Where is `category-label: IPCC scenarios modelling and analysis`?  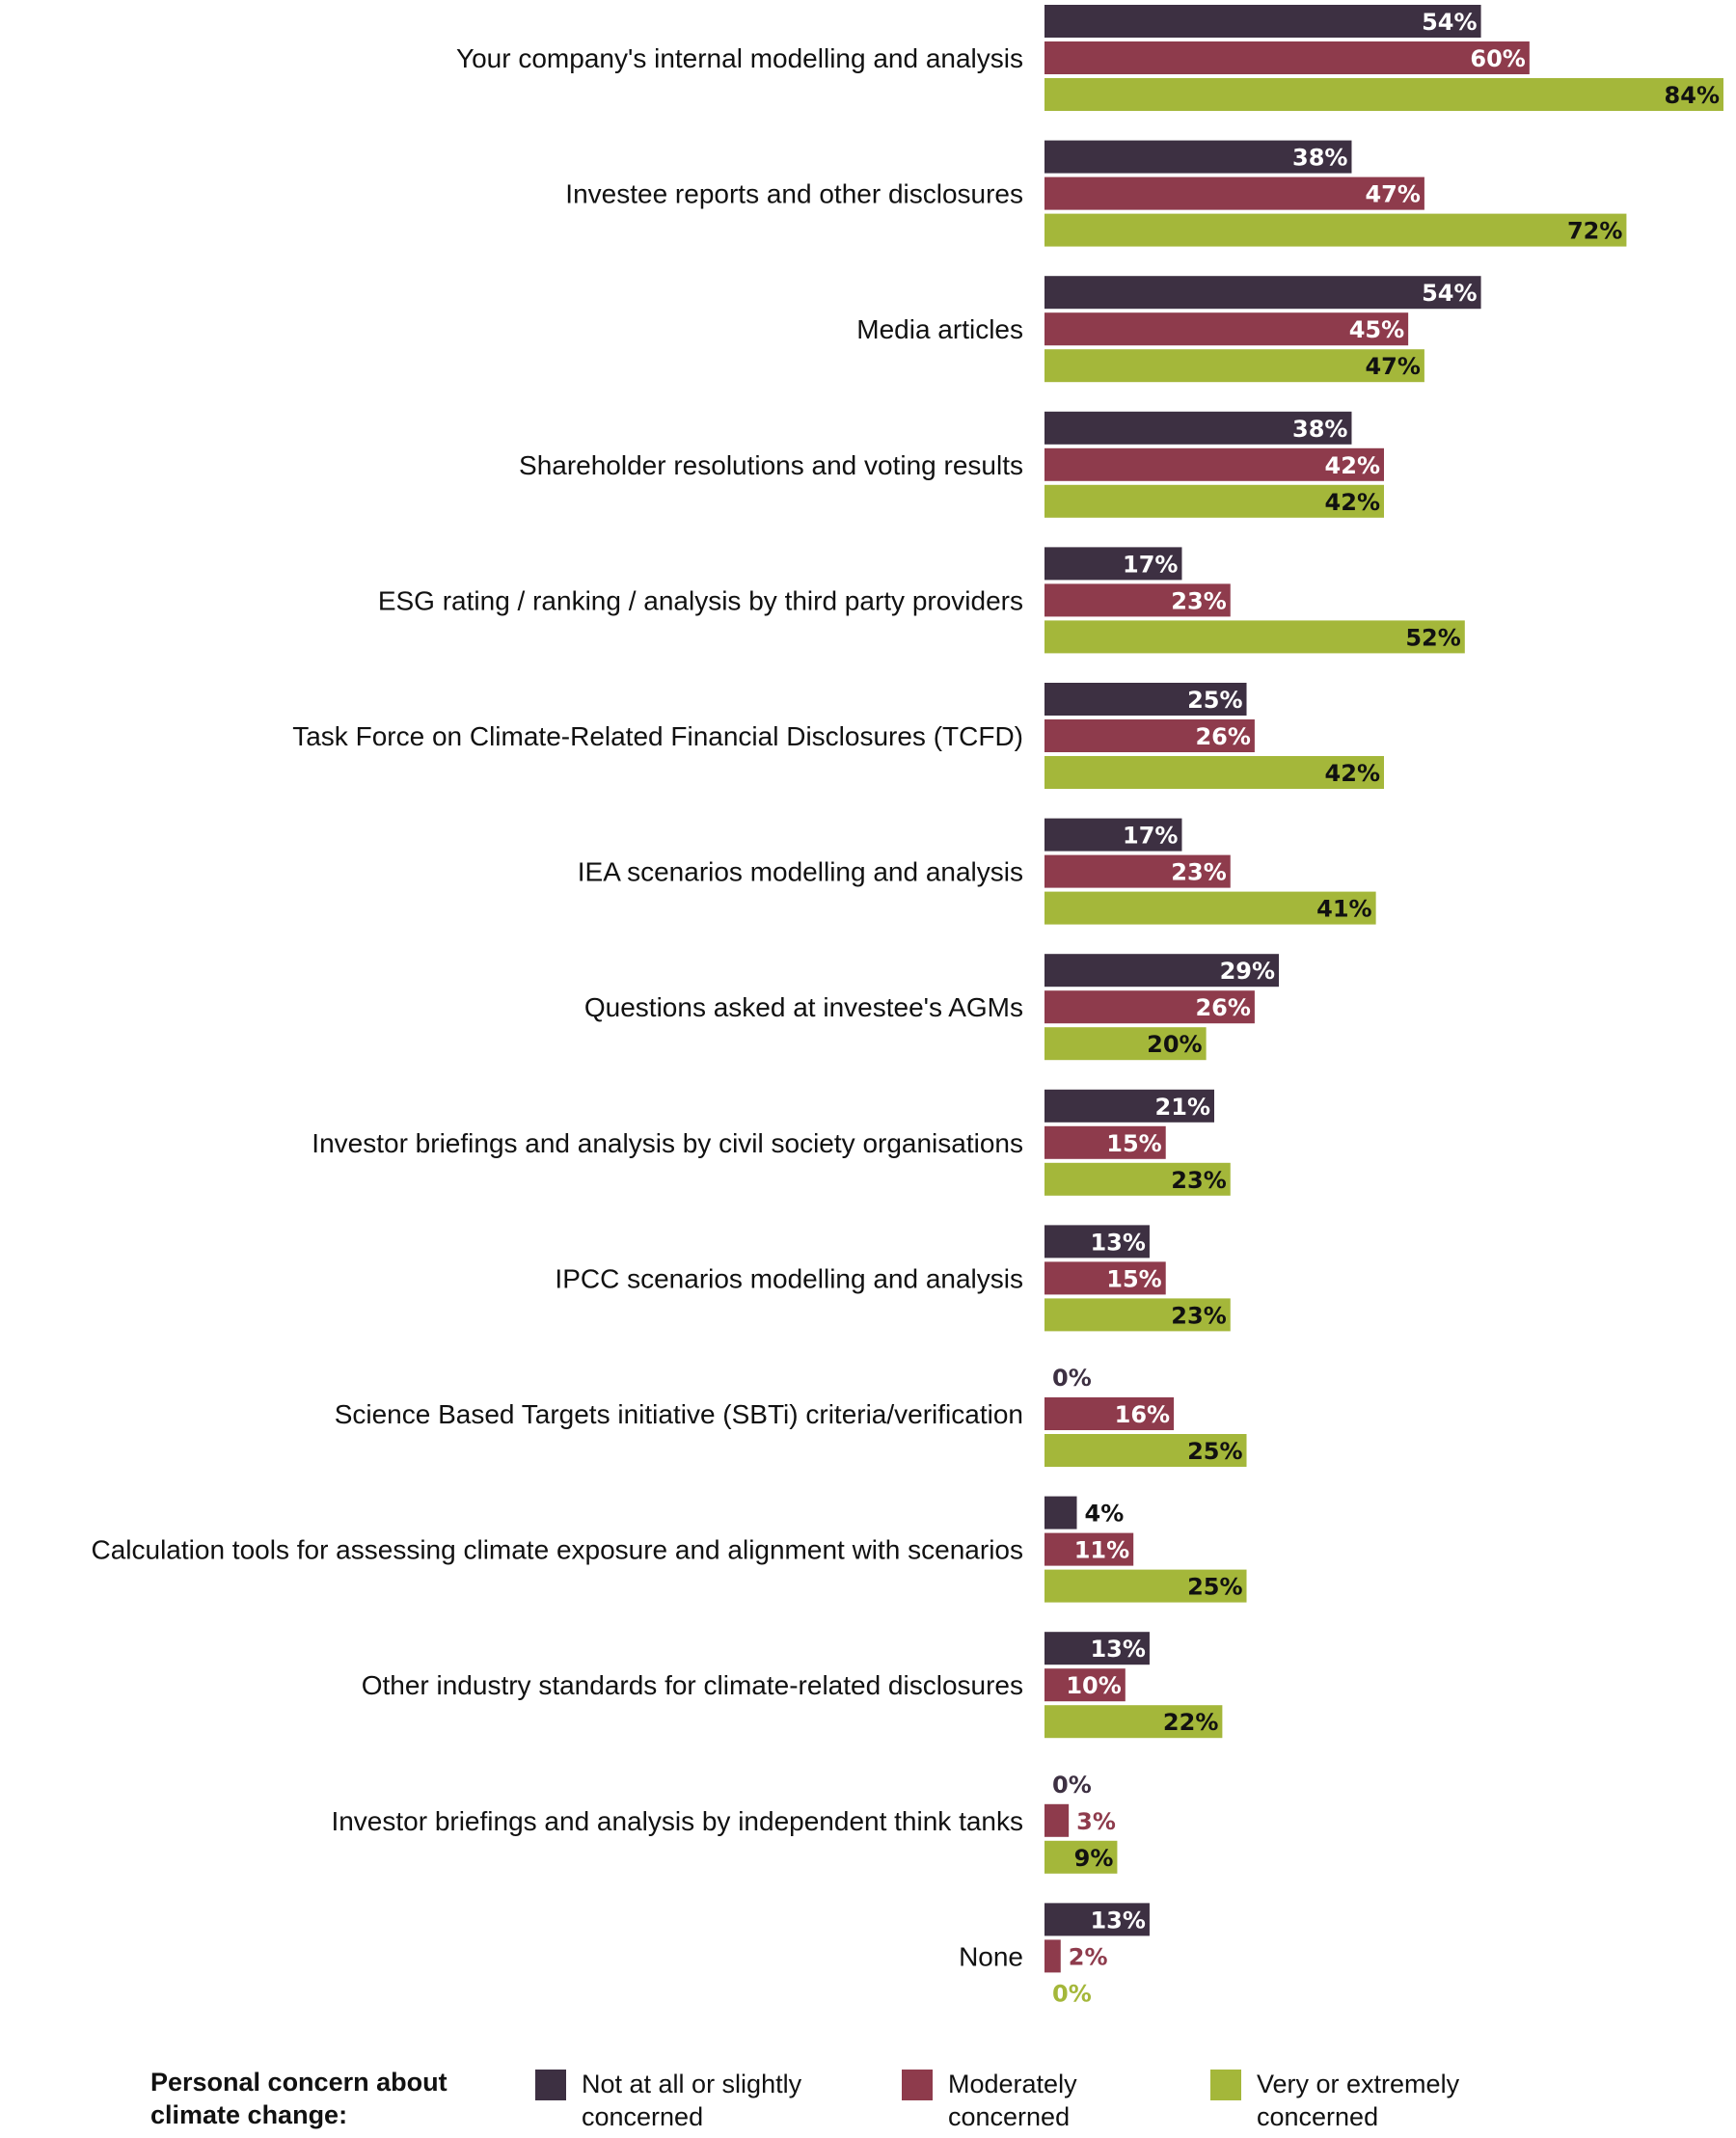
category-label: IPCC scenarios modelling and analysis is located at coordinates (789, 1278).